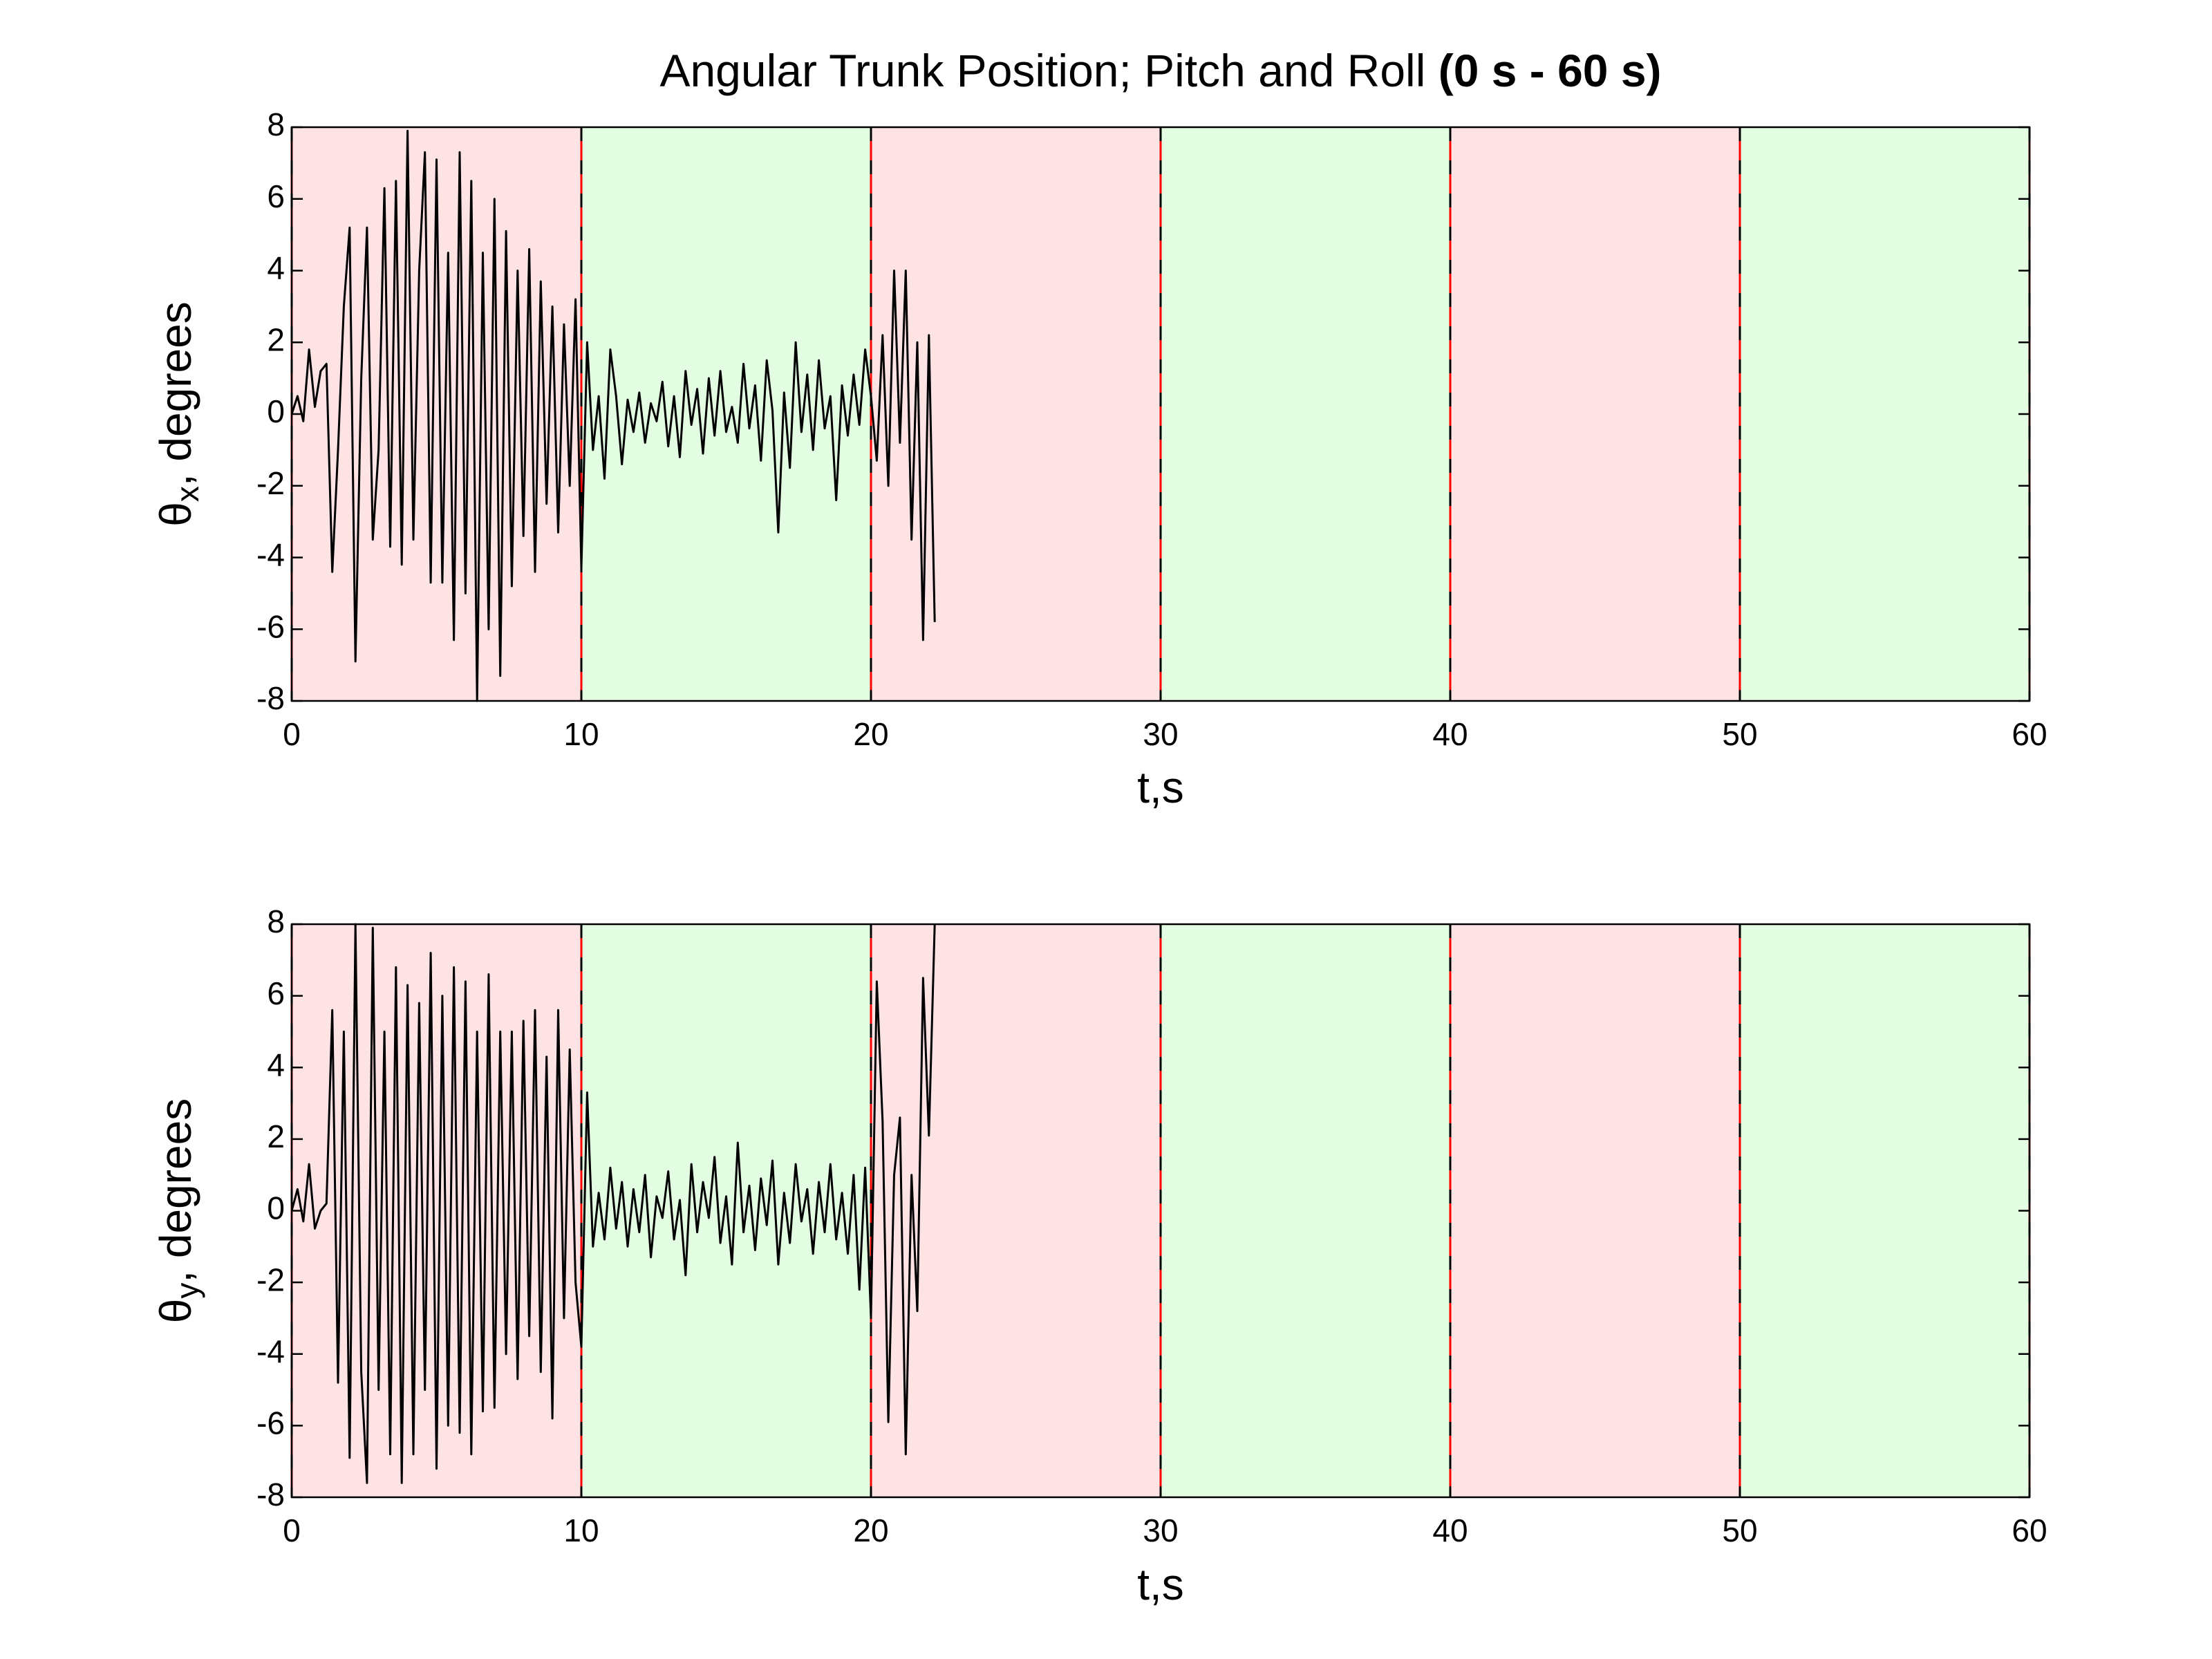 This screenshot has width=2212, height=1659. Describe the element at coordinates (1042, 70) in the screenshot. I see `title-text: Angular Trunk Position; Pitch and Roll` at that location.